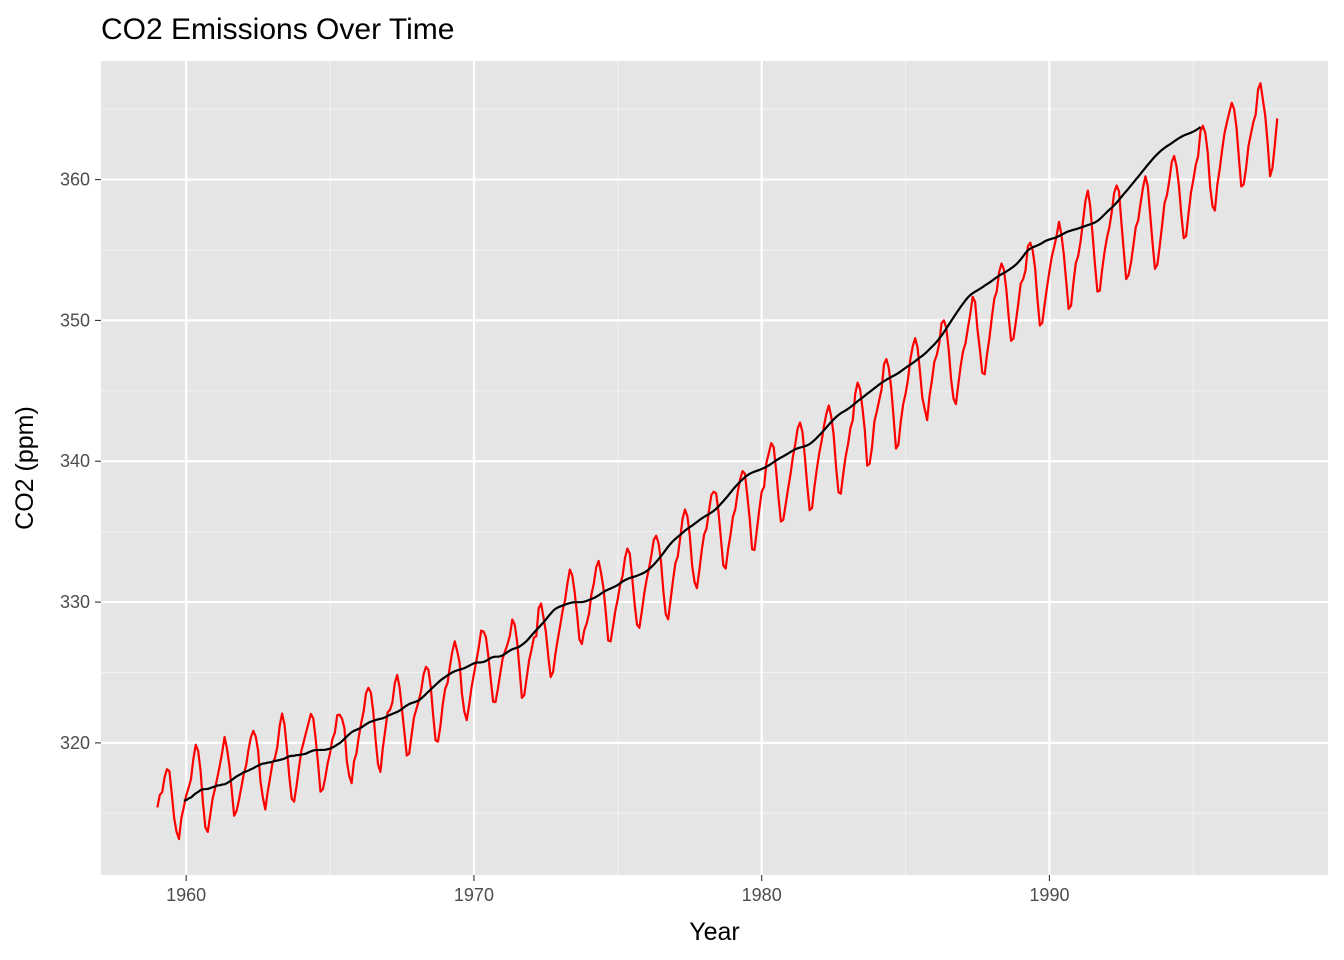  Describe the element at coordinates (474, 895) in the screenshot. I see `x-tick-label: 1970` at that location.